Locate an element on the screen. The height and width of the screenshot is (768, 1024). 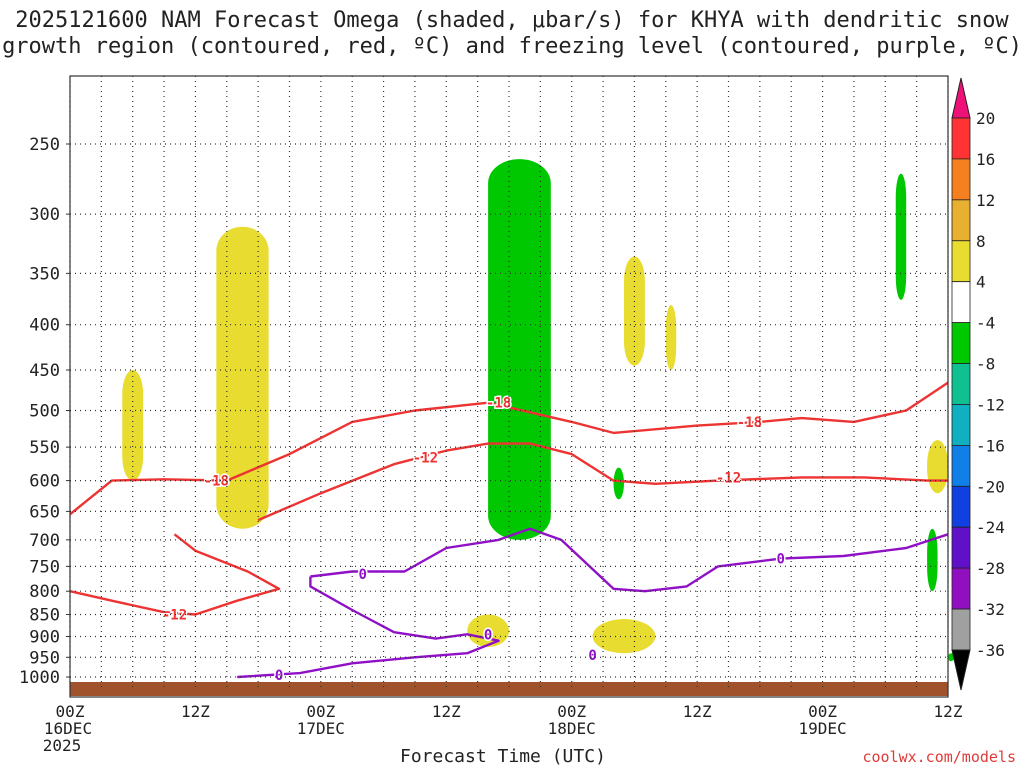
y-tick-label: 400 is located at coordinates (44, 326).